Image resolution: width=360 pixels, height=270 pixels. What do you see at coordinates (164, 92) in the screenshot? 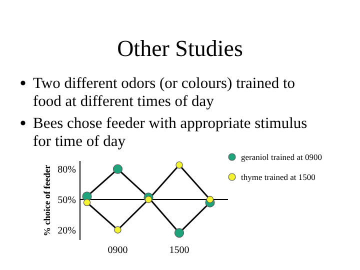
I see `text: Two different odors (or colours) trained to food at different times of day` at bounding box center [164, 92].